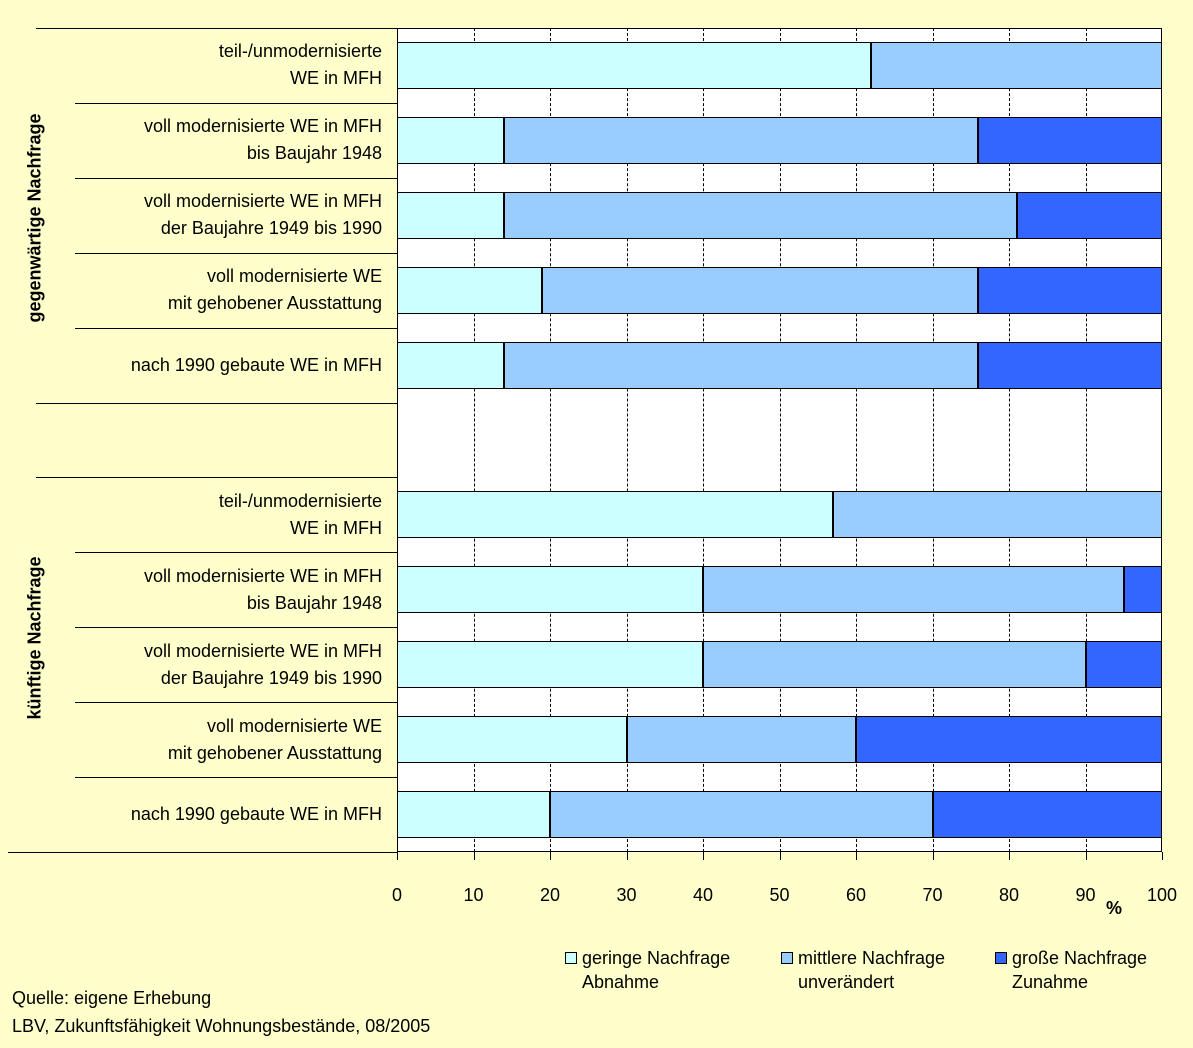  I want to click on x-tick-label: 80, so click(1009, 895).